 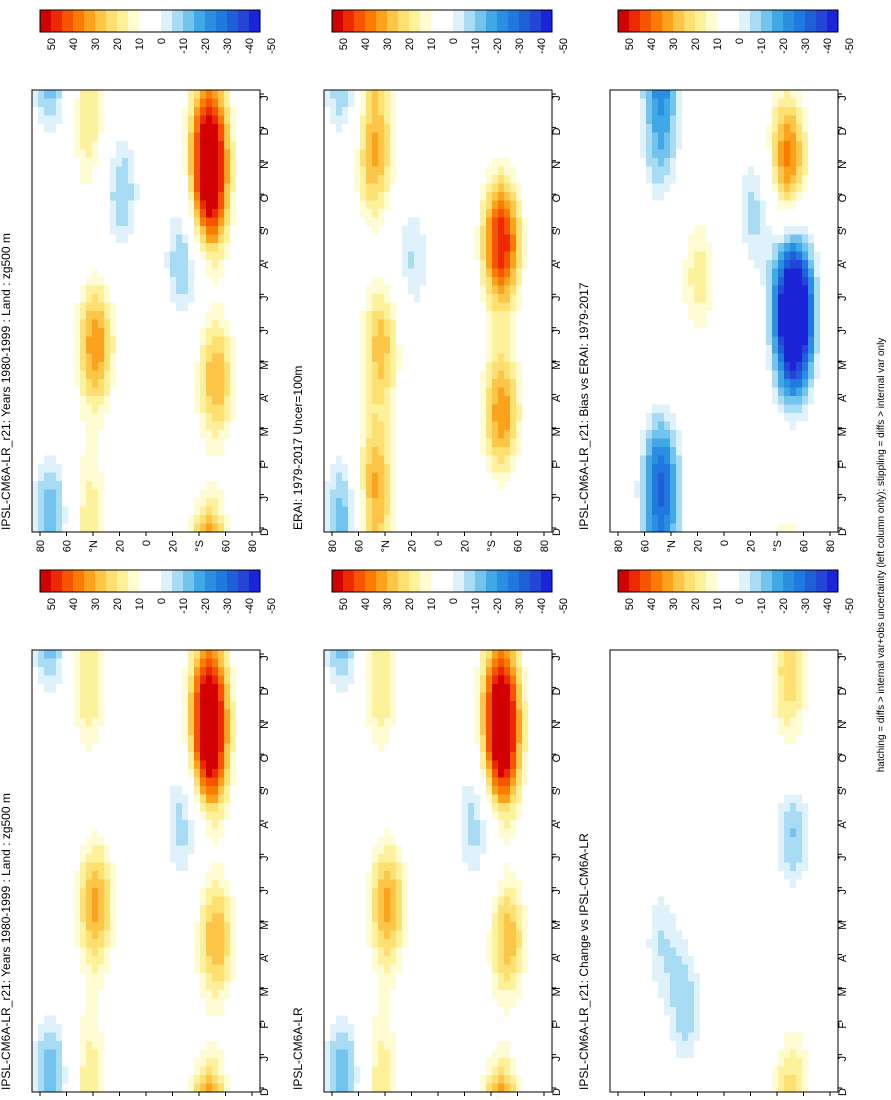 I want to click on colorbar: 50 40 30 20 10 0 -10 -20 -30 -40 -50, so click(x=736, y=31).